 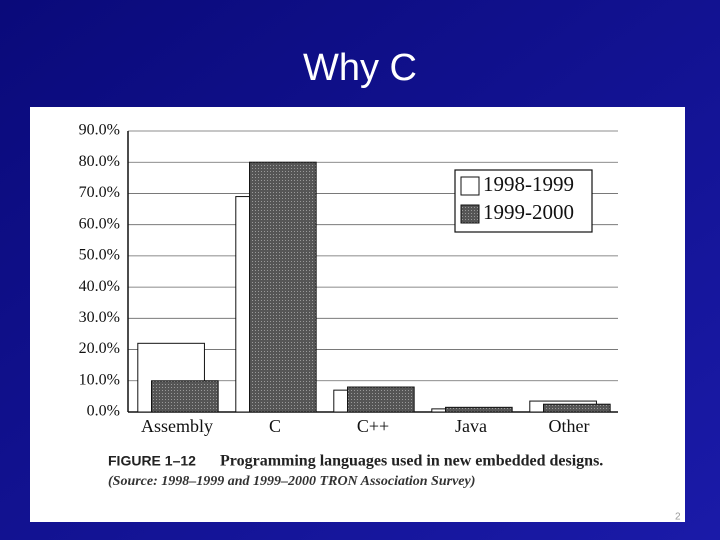 I want to click on y-tick-label: 50.0%, so click(x=99, y=255).